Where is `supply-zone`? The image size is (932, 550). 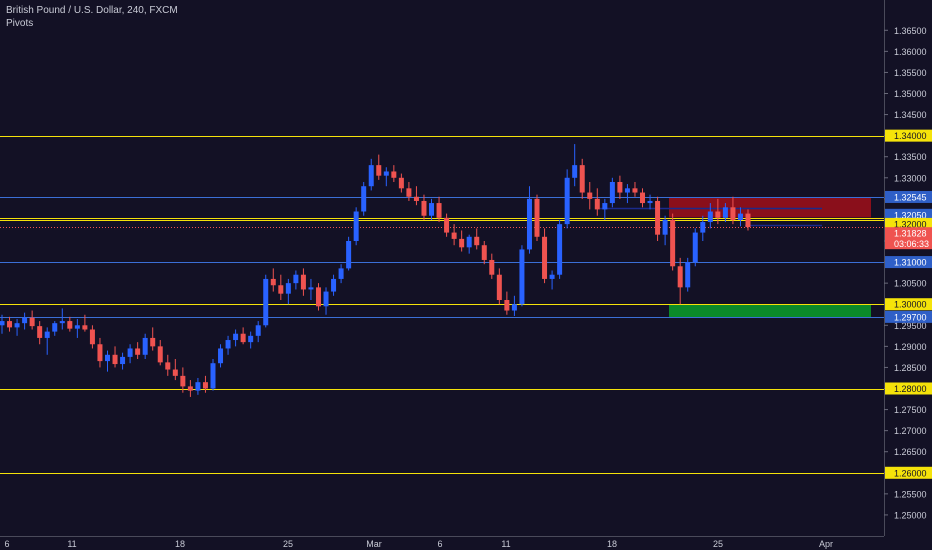
supply-zone is located at coordinates (770, 207).